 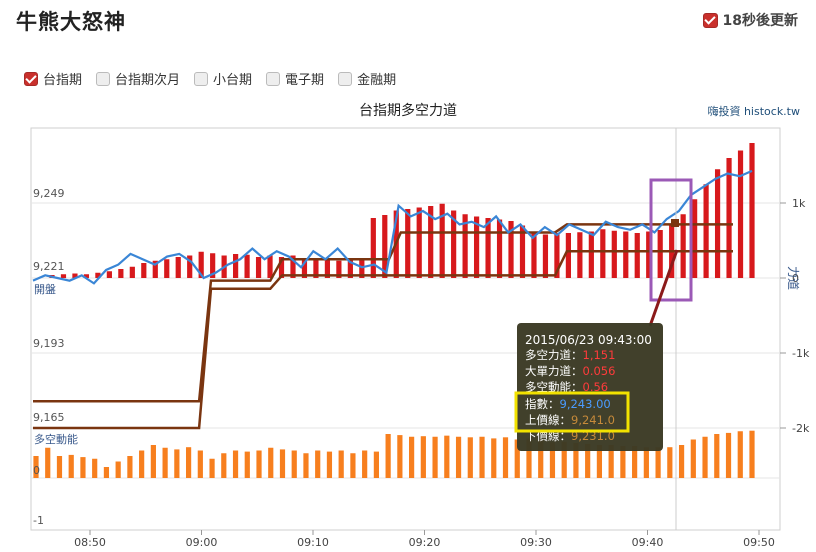 What do you see at coordinates (367, 78) in the screenshot?
I see `contract-option-4: 金融期` at bounding box center [367, 78].